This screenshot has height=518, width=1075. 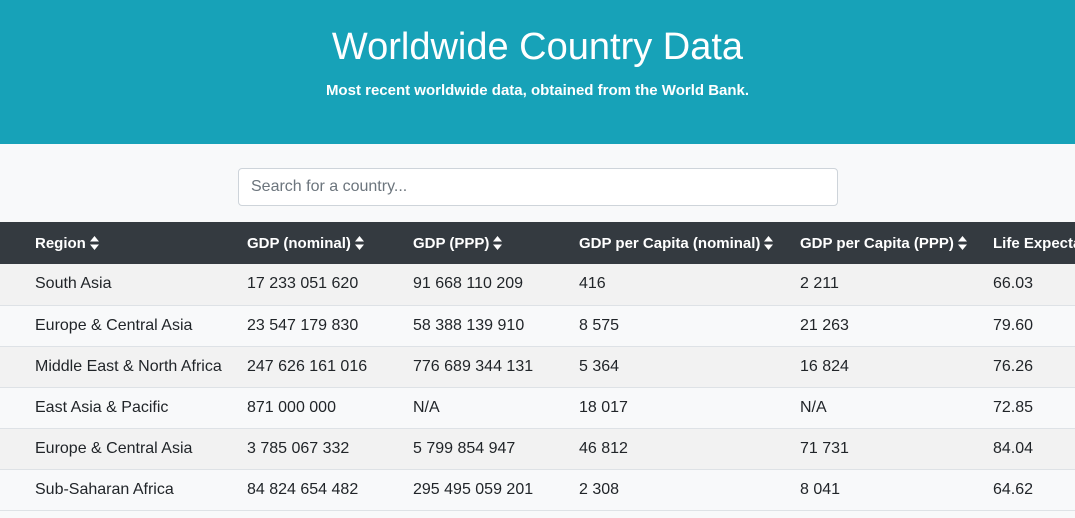 What do you see at coordinates (1013, 366) in the screenshot?
I see `cell-life-expectancy: 76.26` at bounding box center [1013, 366].